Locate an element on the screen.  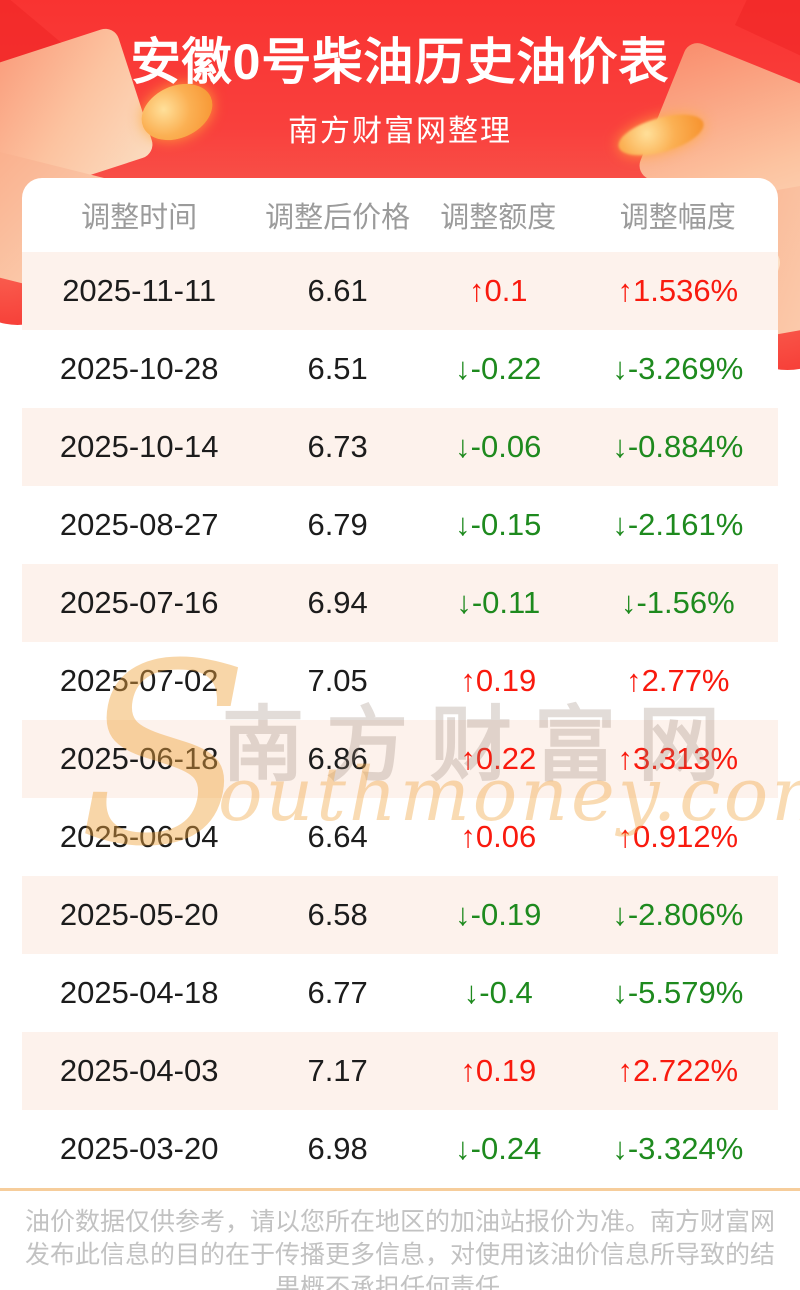
footer-divider is located at coordinates (400, 1189).